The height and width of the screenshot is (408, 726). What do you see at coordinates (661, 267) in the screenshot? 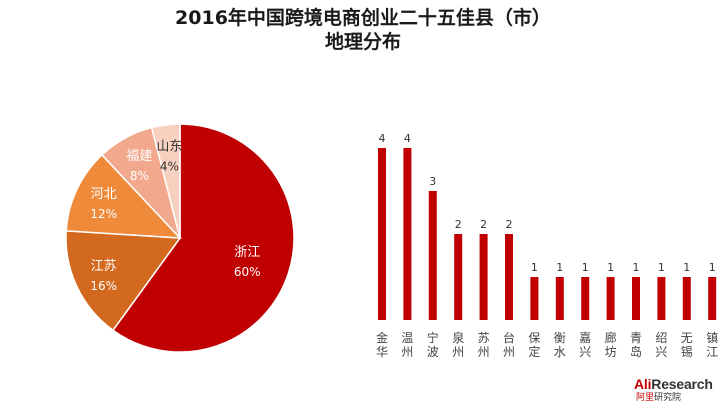
I see `bar-value-11: 1` at bounding box center [661, 267].